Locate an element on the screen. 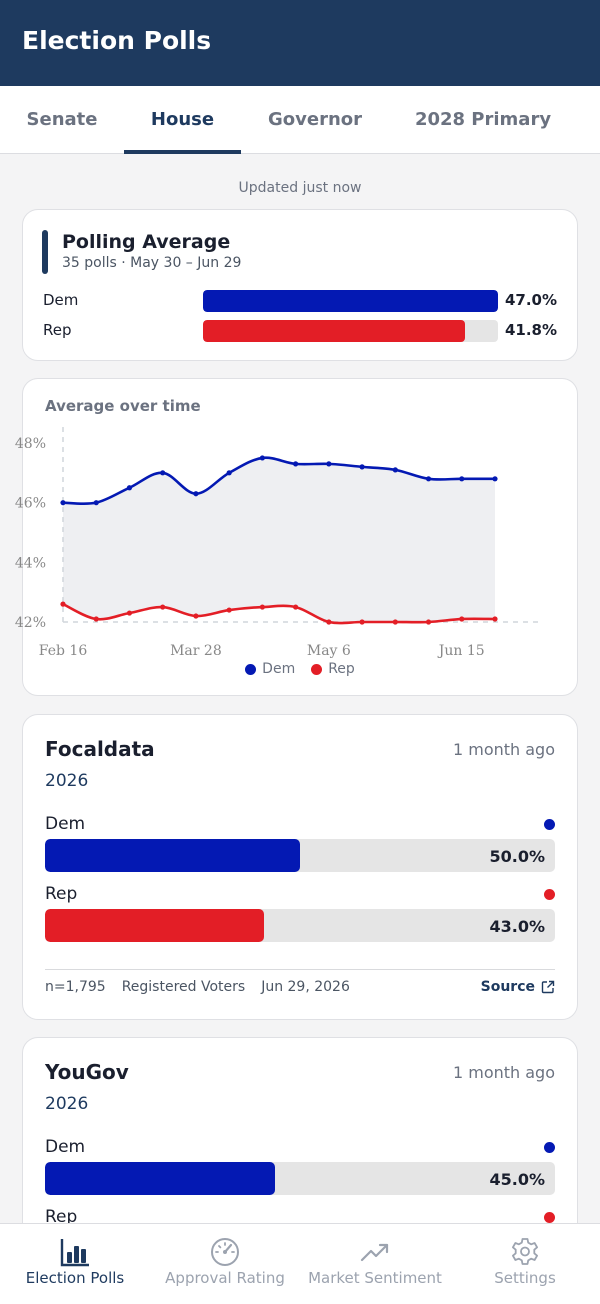 This screenshot has width=600, height=1304. external-link-icon is located at coordinates (548, 987).